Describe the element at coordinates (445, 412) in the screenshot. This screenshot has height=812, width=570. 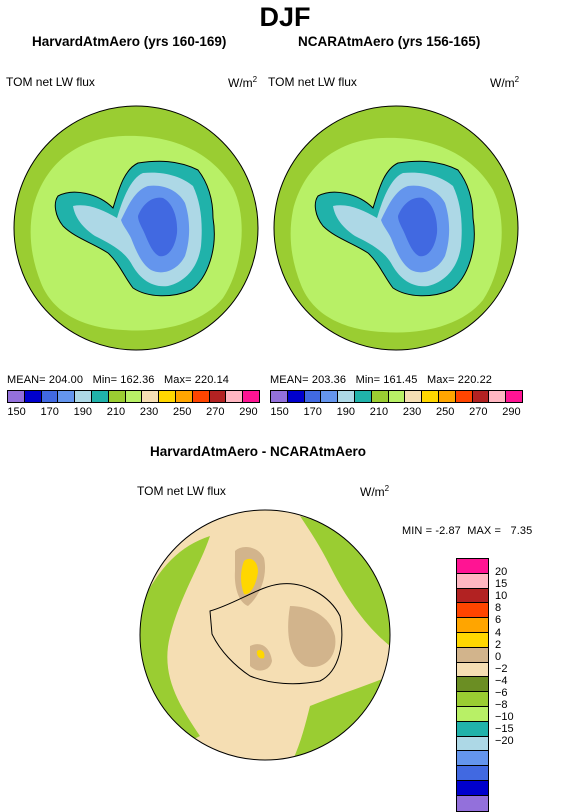
I see `colorbar-tick-label: 250` at that location.